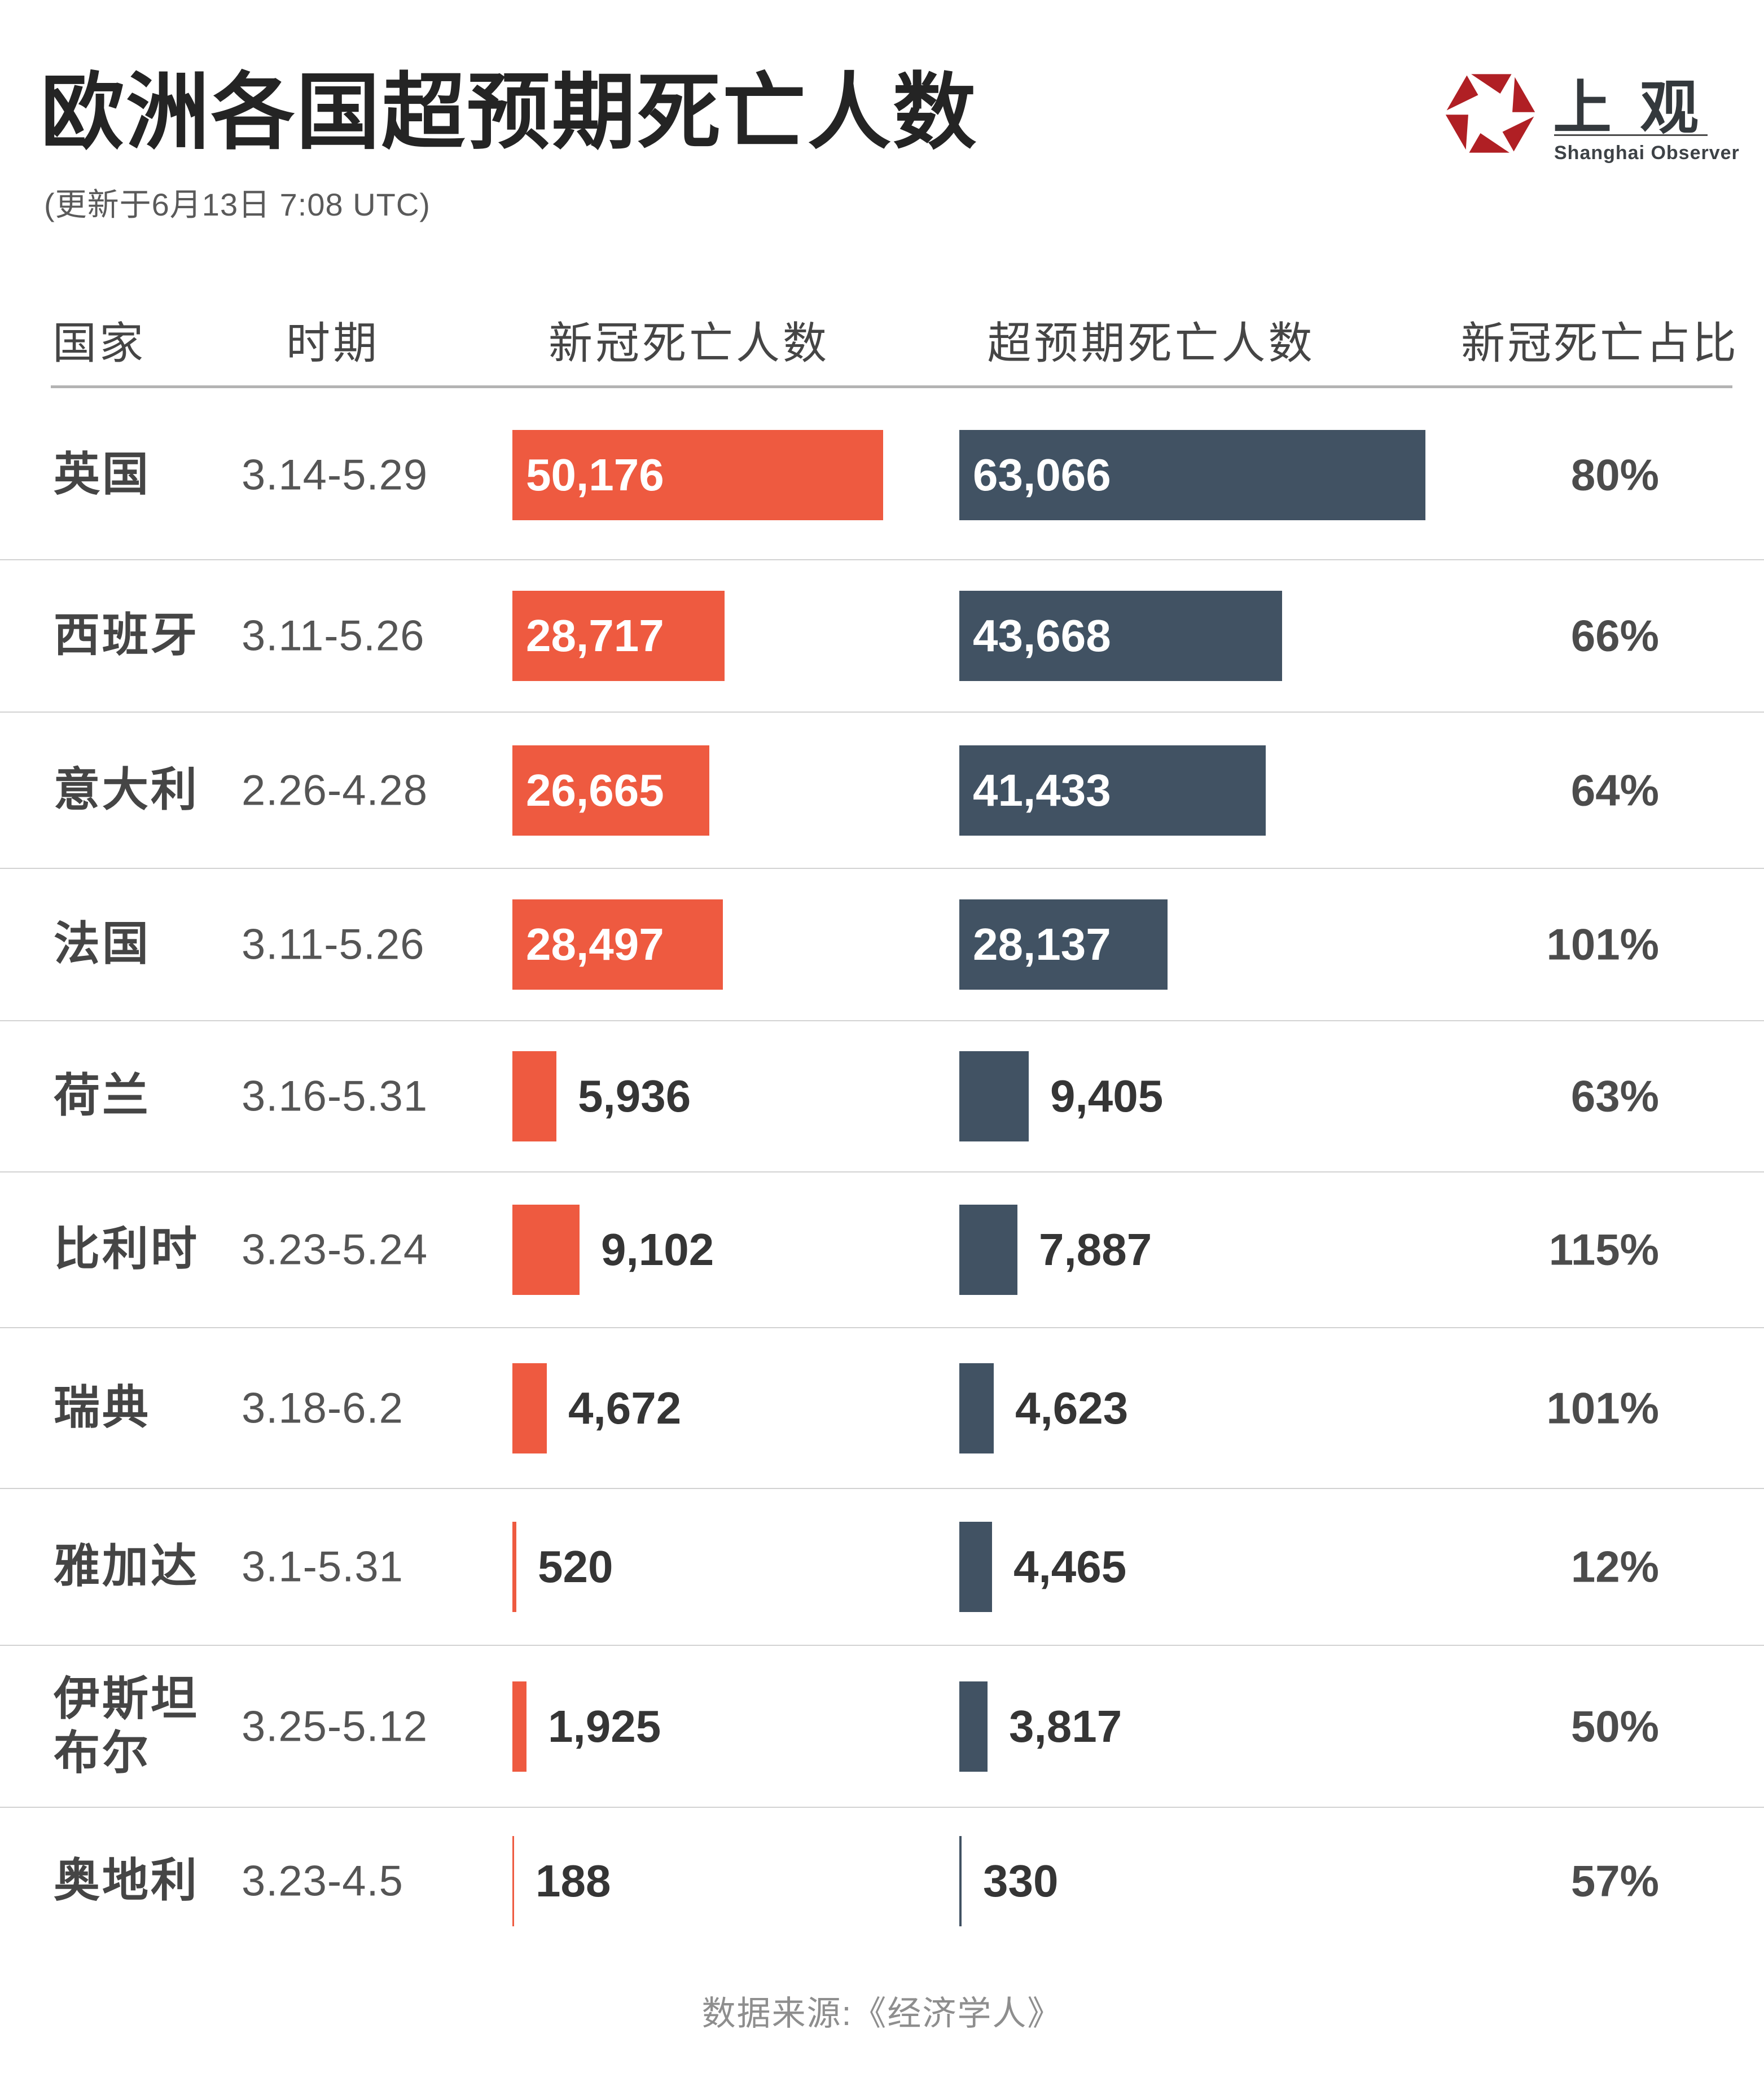  What do you see at coordinates (238, 204) in the screenshot?
I see `update-timestamp: (更新于6月13日 7:08 UTC)` at bounding box center [238, 204].